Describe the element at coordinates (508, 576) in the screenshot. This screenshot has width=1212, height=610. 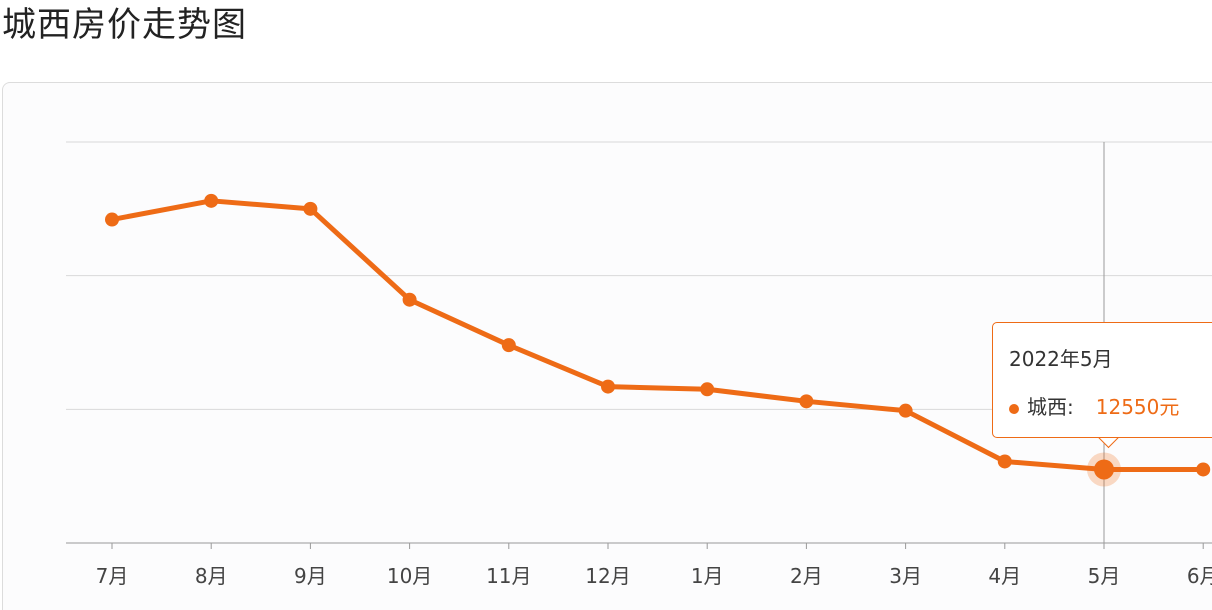
I see `x-tick-label: 11月` at that location.